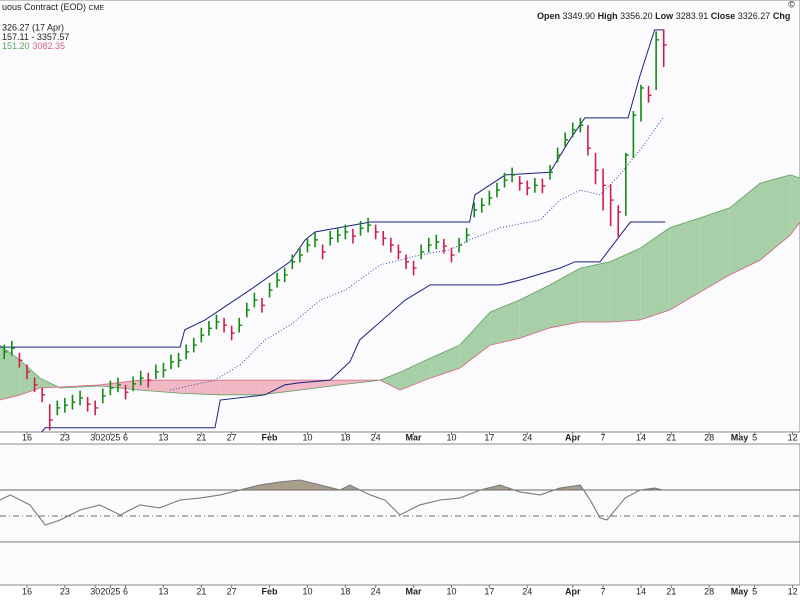 Image resolution: width=800 pixels, height=600 pixels. I want to click on oscillator-layer, so click(400, 511).